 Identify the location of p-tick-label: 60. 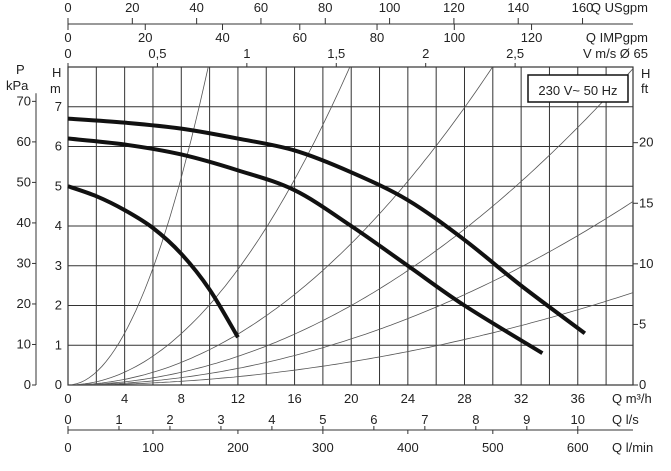
(24, 141).